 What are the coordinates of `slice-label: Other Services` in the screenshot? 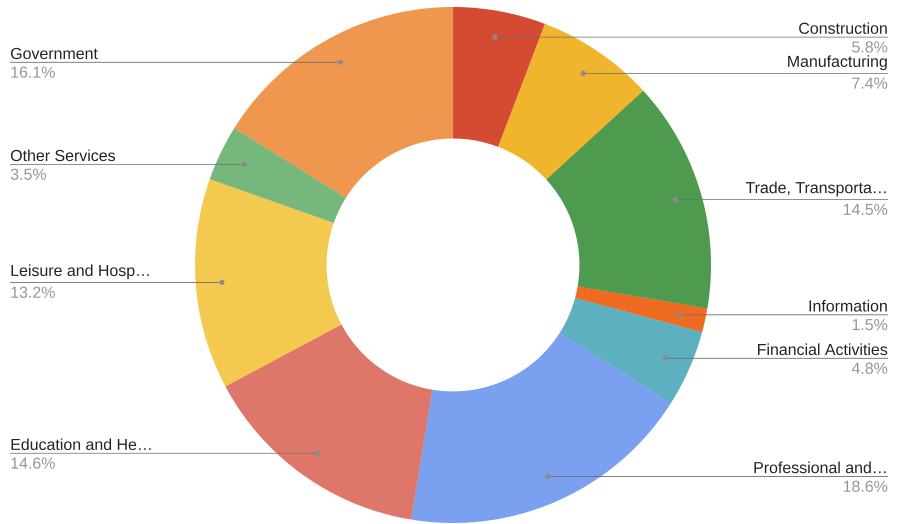 It's located at (63, 155).